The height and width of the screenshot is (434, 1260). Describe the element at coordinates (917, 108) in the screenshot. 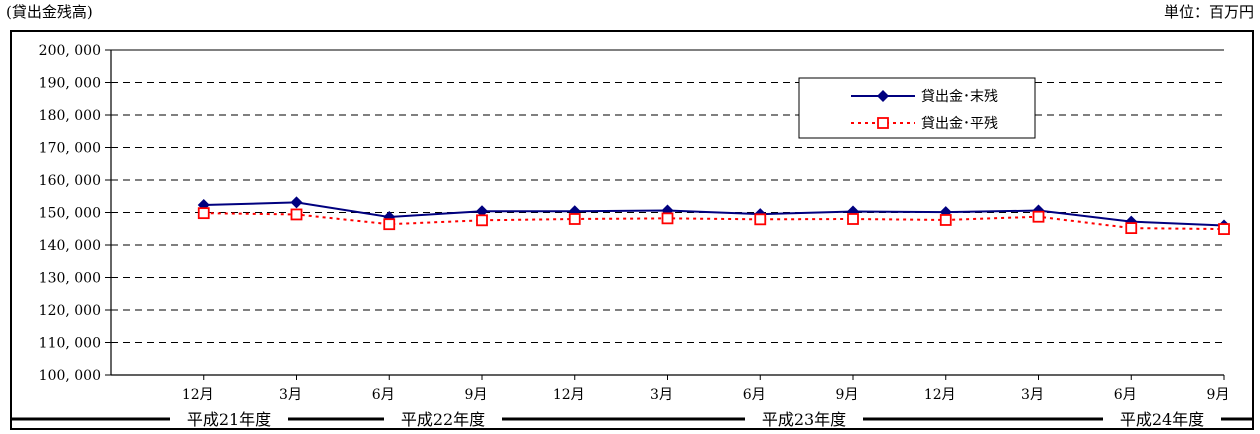

I see `legend-box` at that location.